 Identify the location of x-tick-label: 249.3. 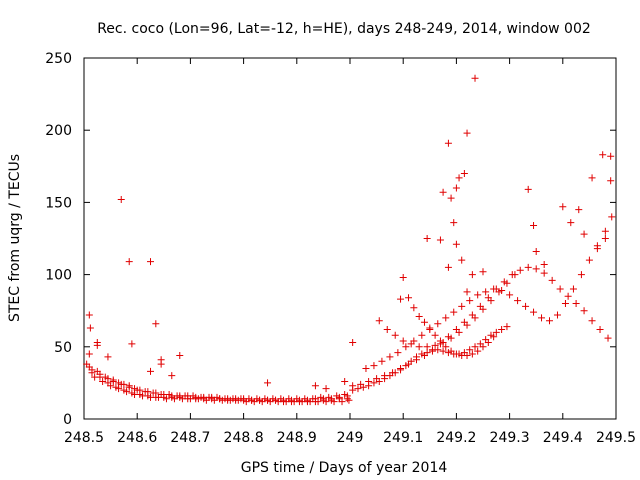
(510, 438).